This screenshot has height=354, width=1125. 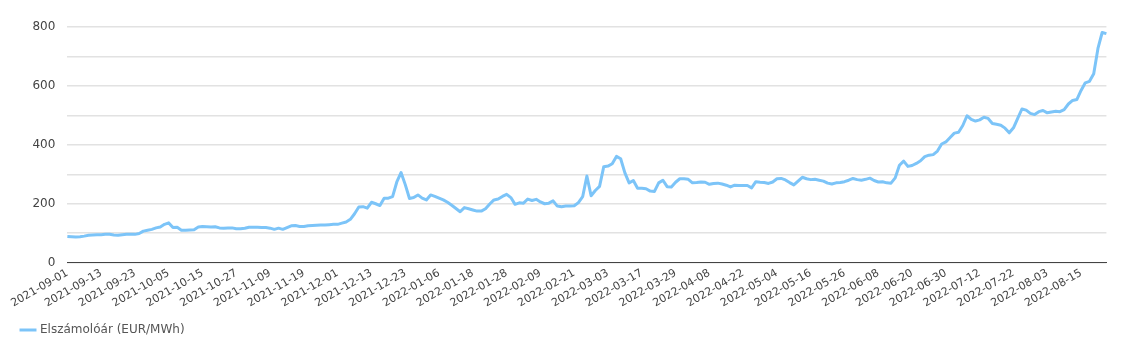 I want to click on y-tick-label: 600, so click(x=44, y=85).